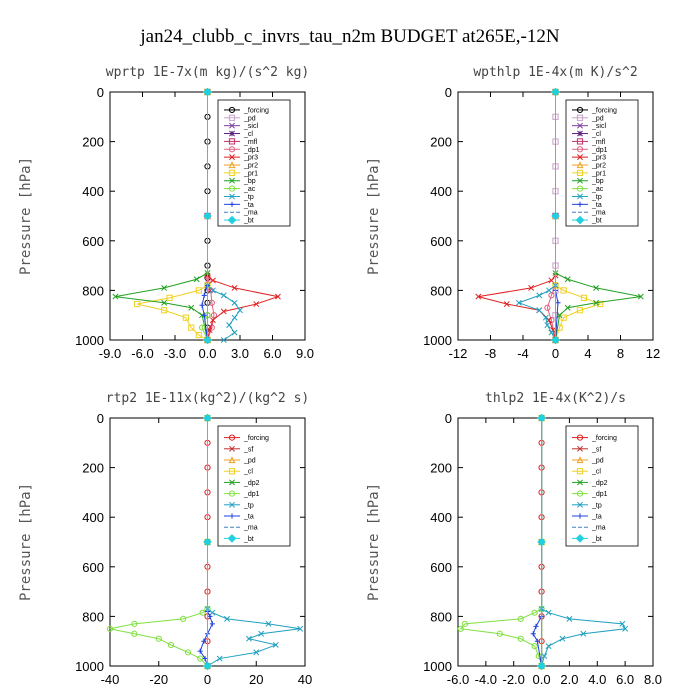 The width and height of the screenshot is (700, 700). I want to click on x-tick-label: 0.0, so click(207, 353).